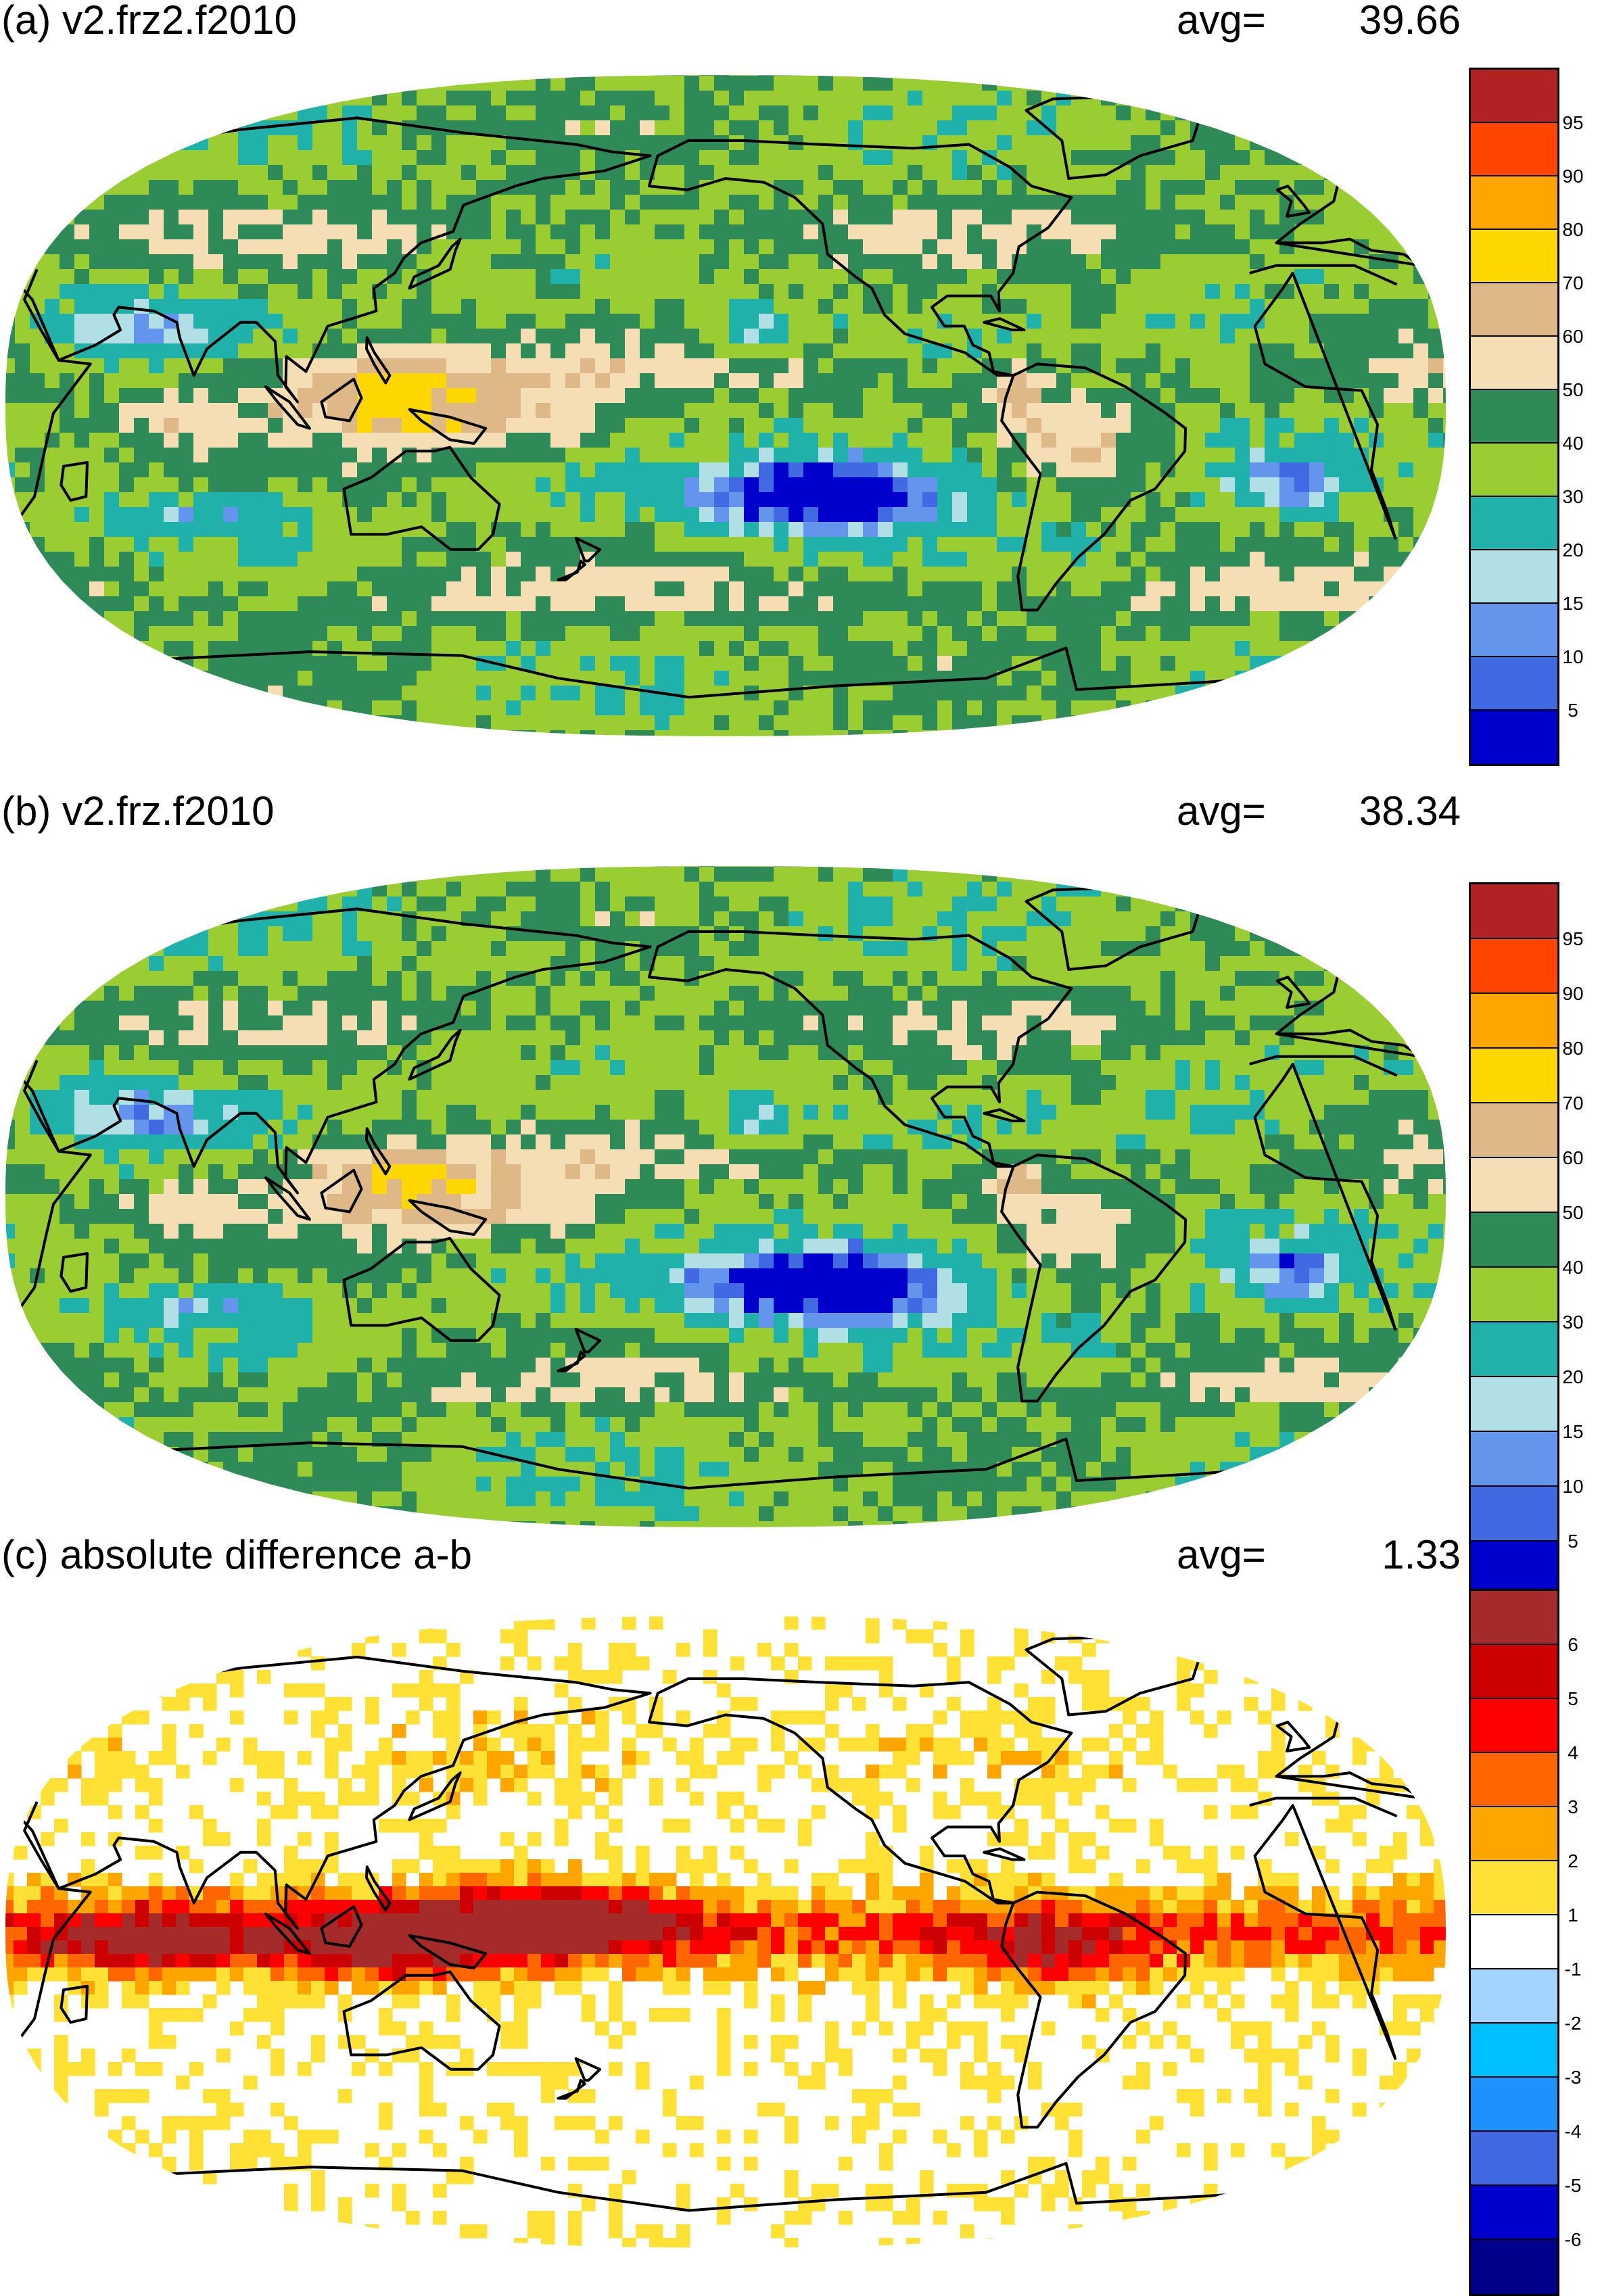 The width and height of the screenshot is (1600, 2296). What do you see at coordinates (1410, 811) in the screenshot?
I see `avg-value: 38.34` at bounding box center [1410, 811].